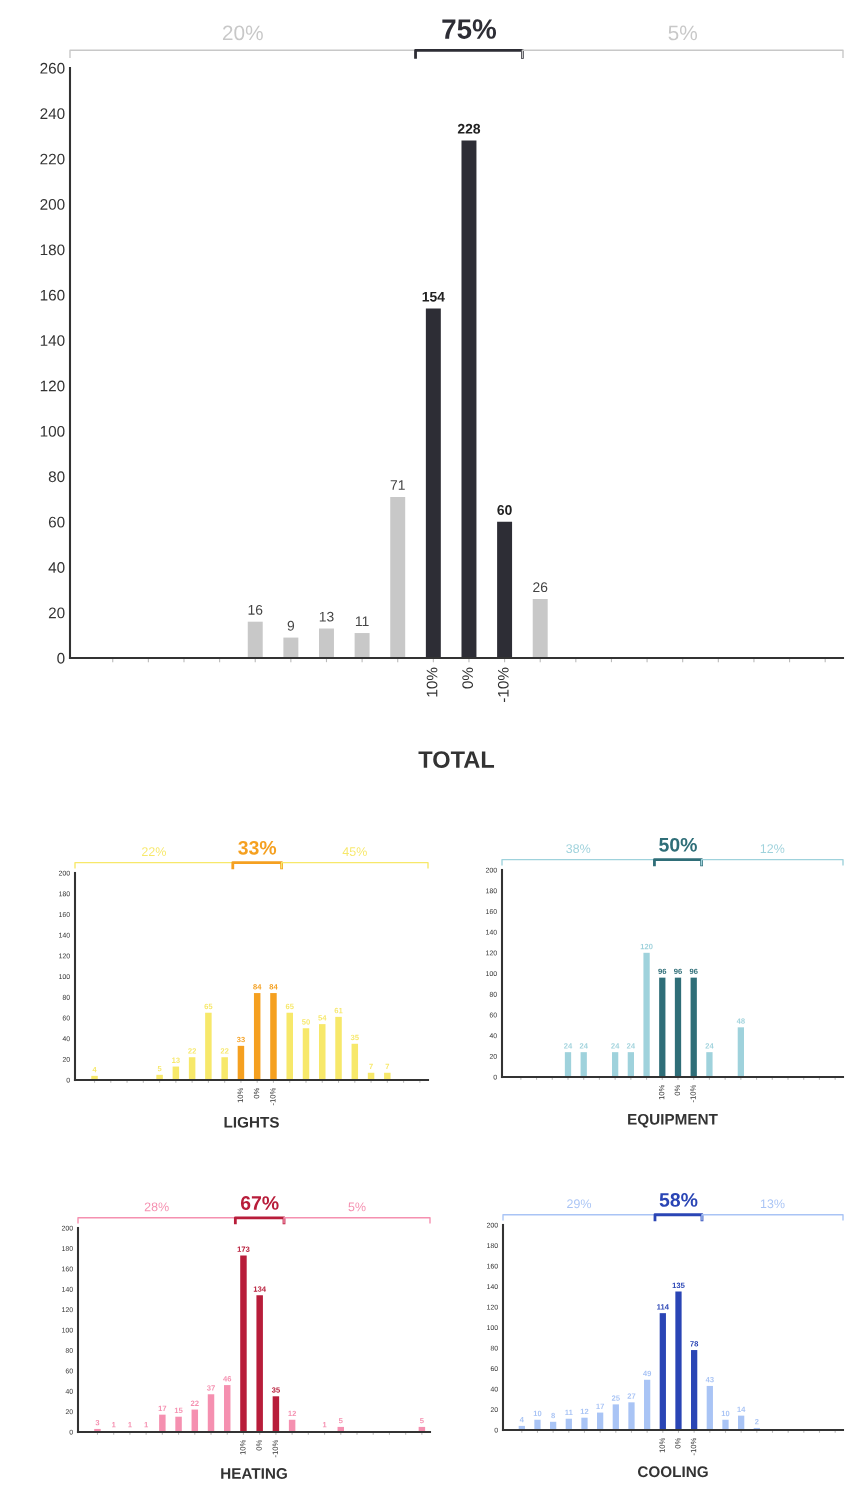  Describe the element at coordinates (469, 29) in the screenshot. I see `text: 75%` at that location.